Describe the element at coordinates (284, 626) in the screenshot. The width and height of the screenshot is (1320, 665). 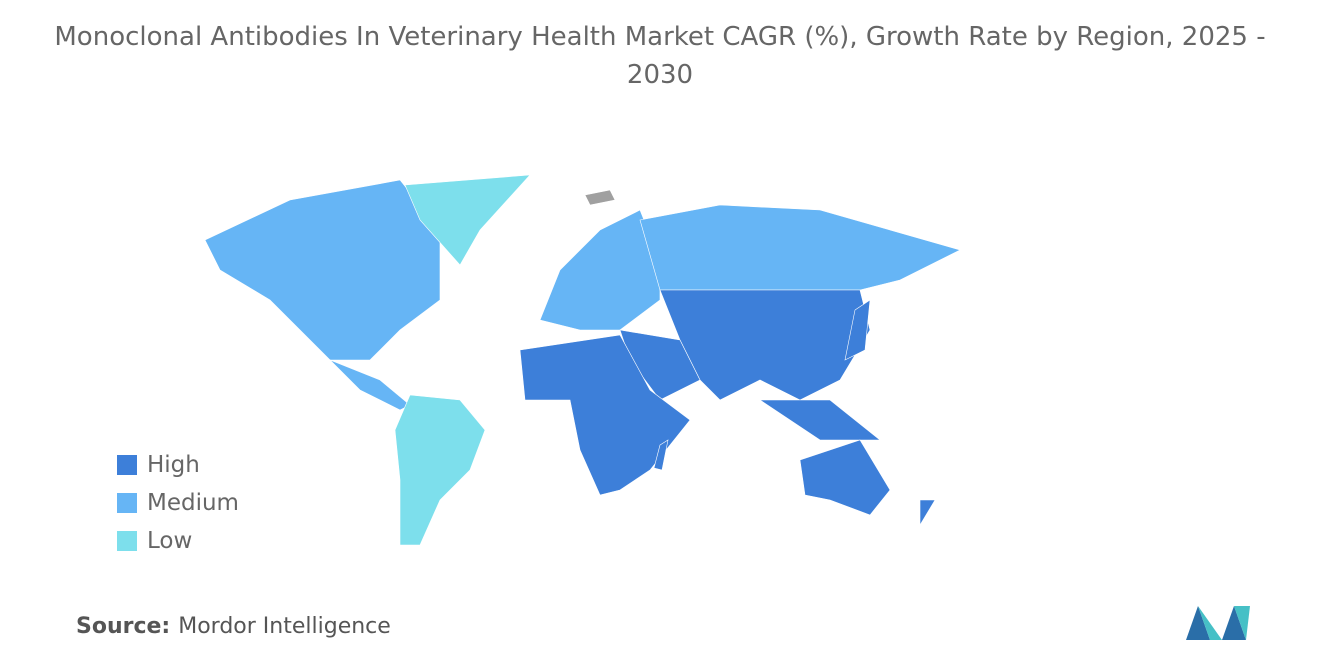
I see `source-text: Mordor Intelligence` at that location.